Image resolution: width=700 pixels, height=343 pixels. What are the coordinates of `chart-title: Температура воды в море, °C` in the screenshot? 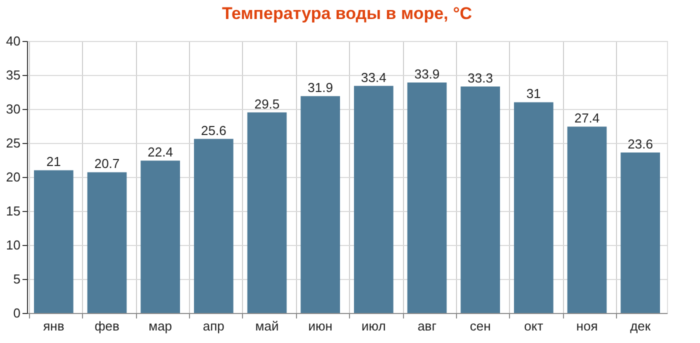 It's located at (347, 13).